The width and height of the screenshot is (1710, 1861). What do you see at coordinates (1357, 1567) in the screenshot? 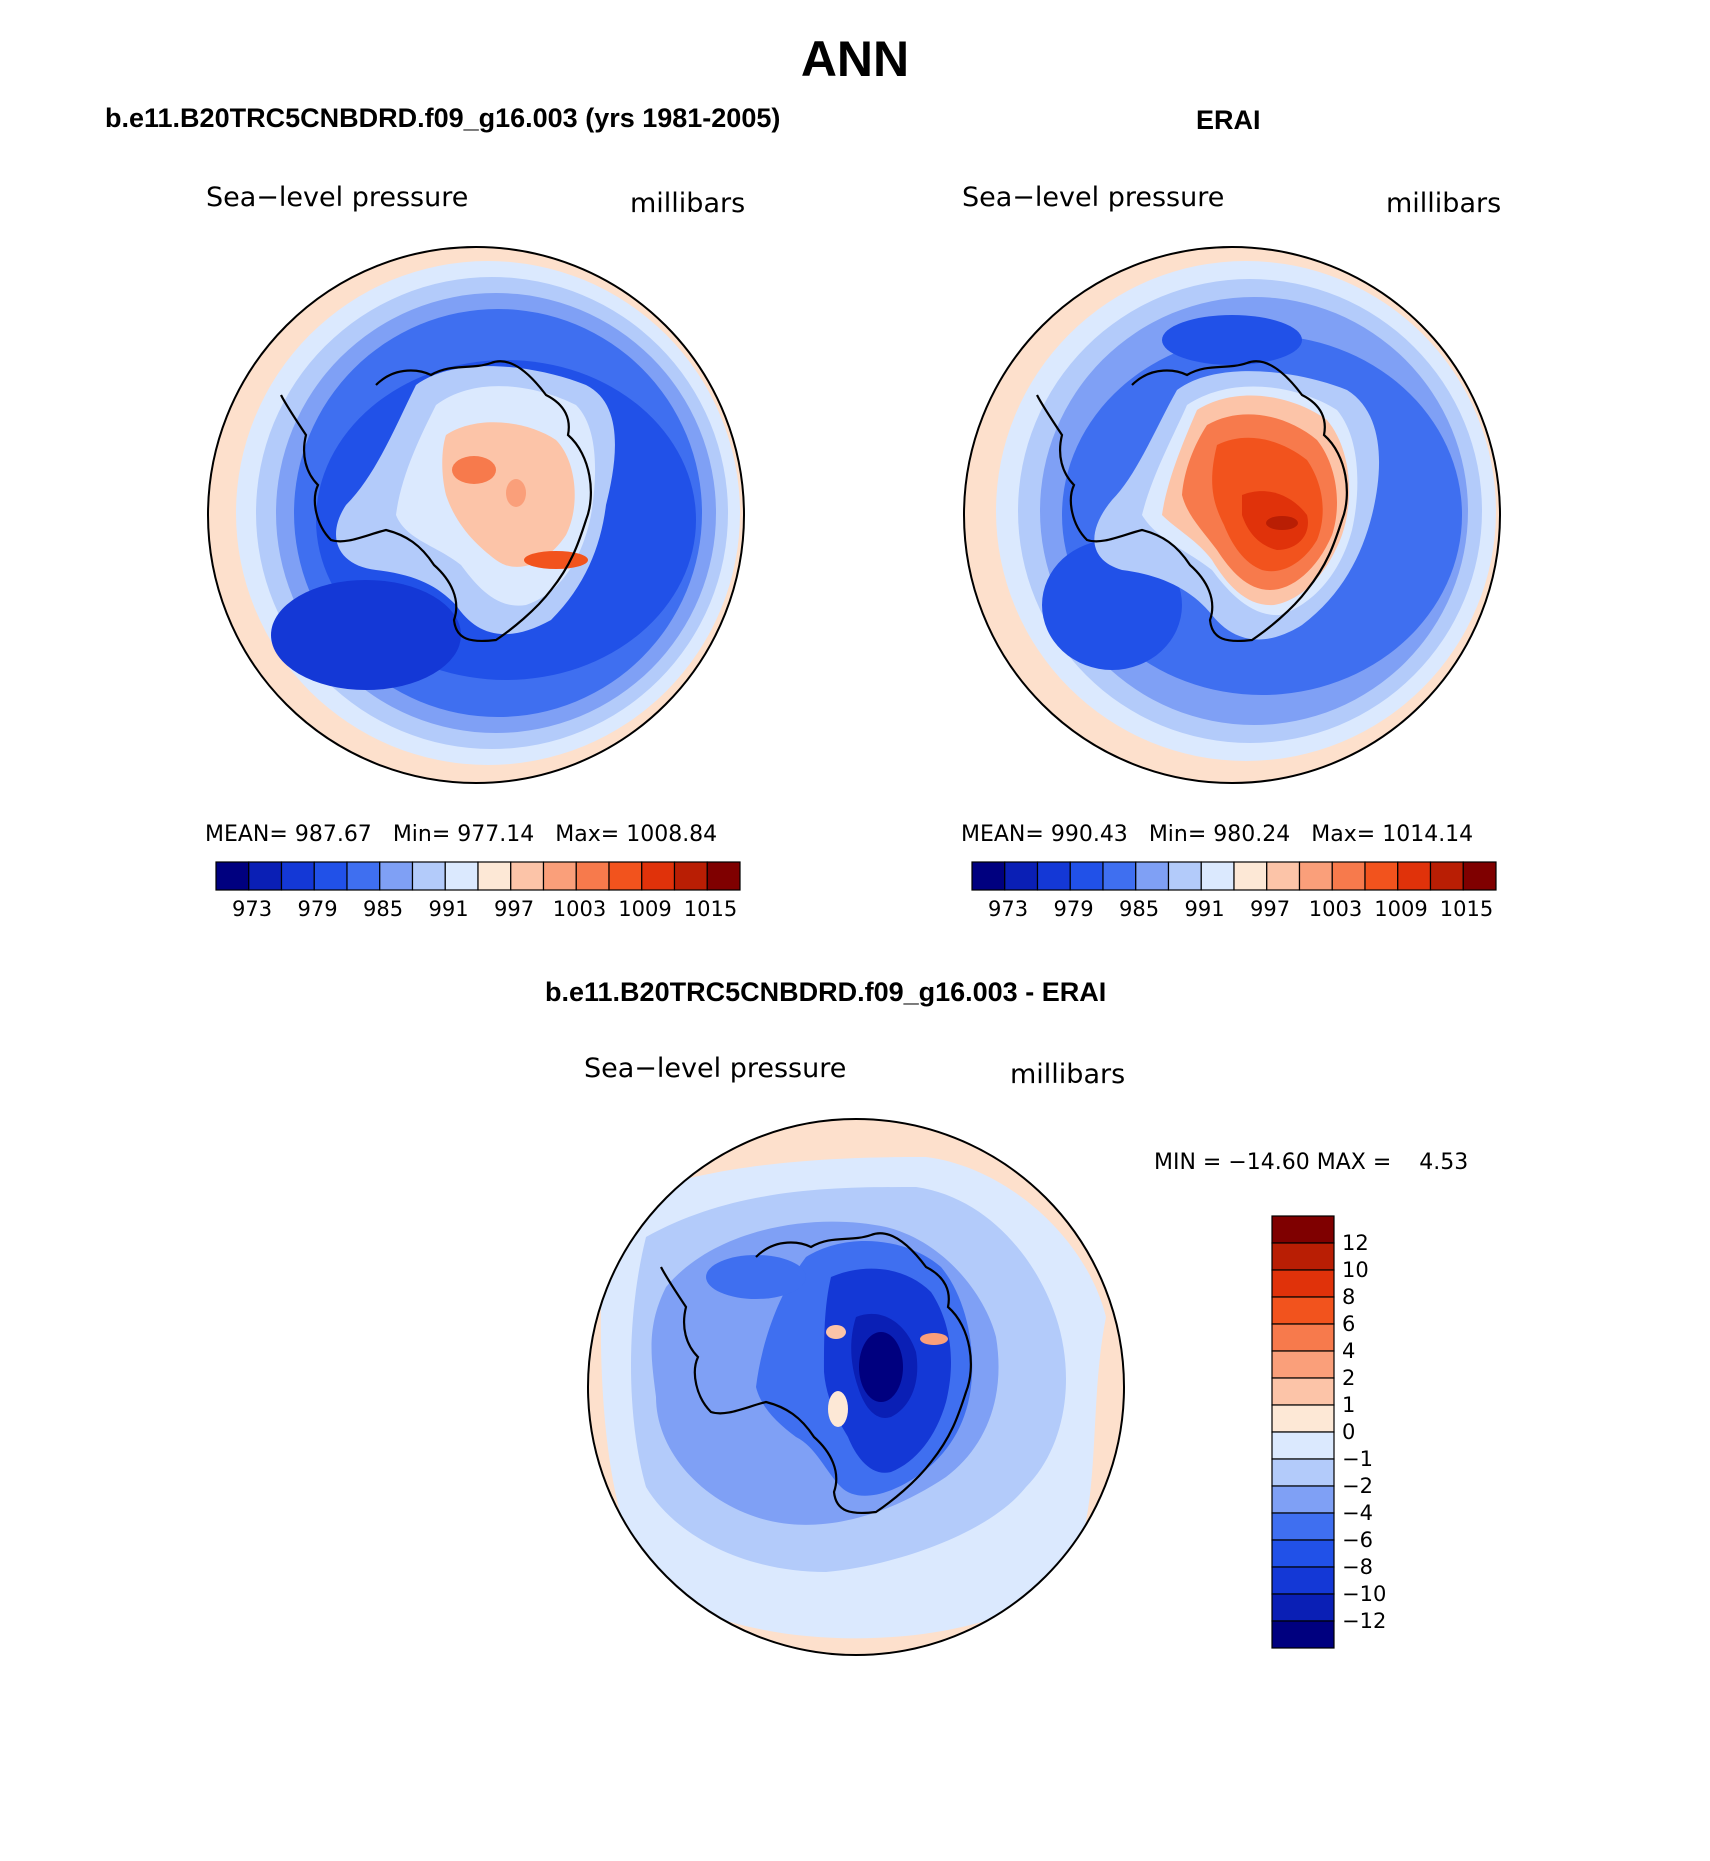
I see `diff-colorbar-tick-label: −8` at bounding box center [1357, 1567].